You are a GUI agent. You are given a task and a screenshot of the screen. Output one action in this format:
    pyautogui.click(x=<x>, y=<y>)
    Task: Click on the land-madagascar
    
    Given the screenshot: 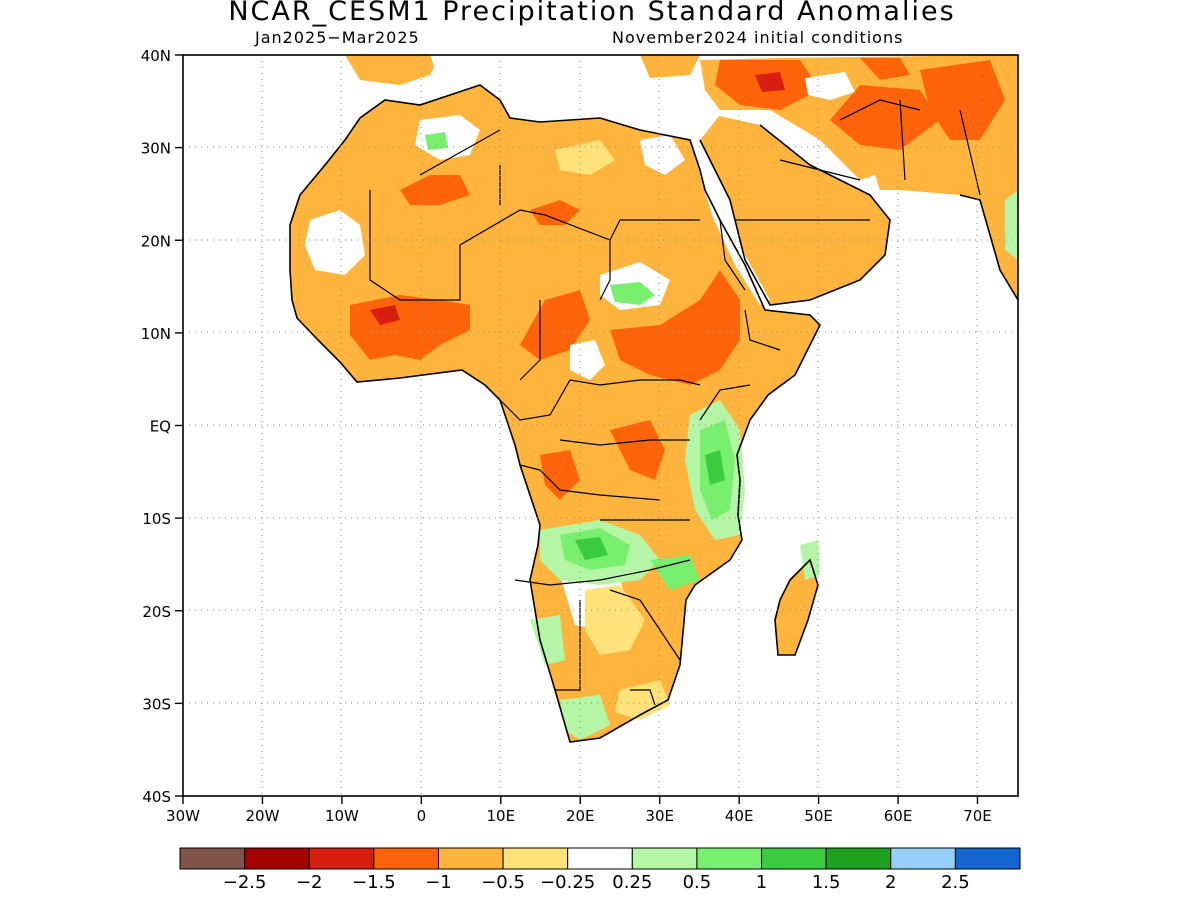 What is the action you would take?
    pyautogui.click(x=796, y=607)
    